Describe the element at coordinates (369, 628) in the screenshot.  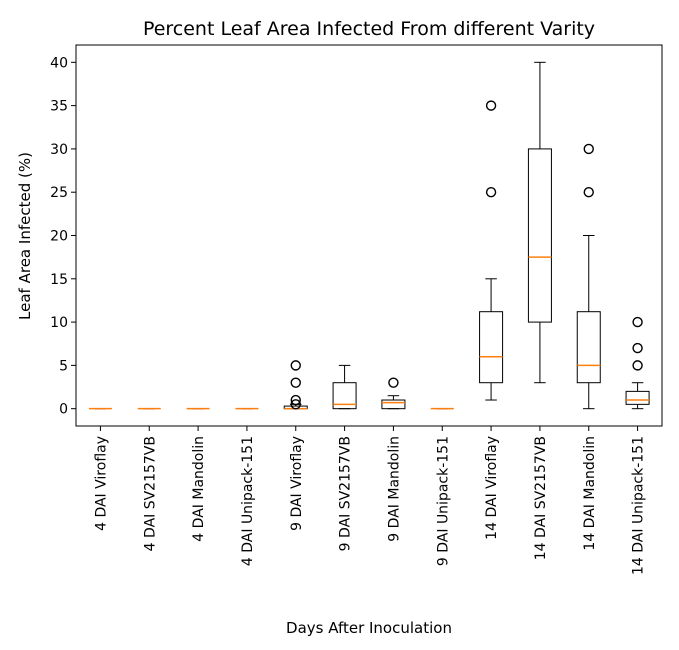
I see `x-axis-label: Days After Inoculation` at that location.